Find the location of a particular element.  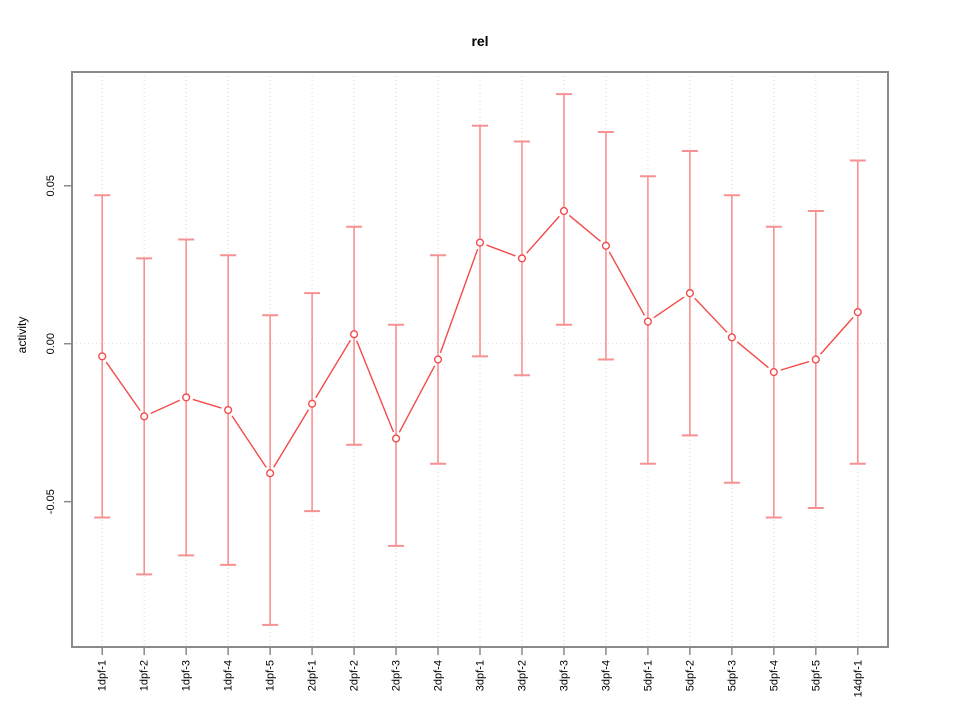

x-tick-label: 3dpf-2 is located at coordinates (522, 675).